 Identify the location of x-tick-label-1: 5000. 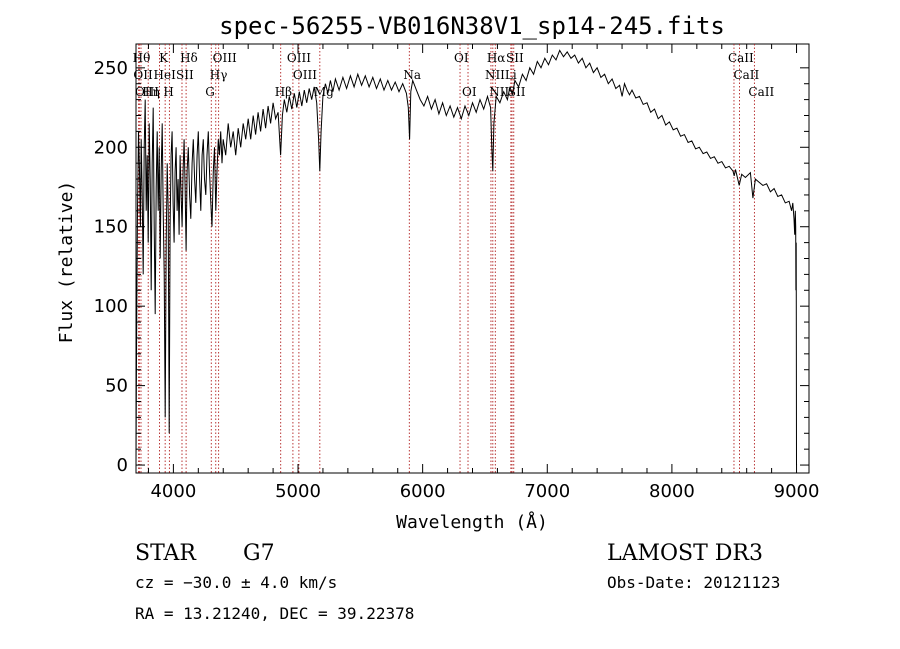
(298, 491).